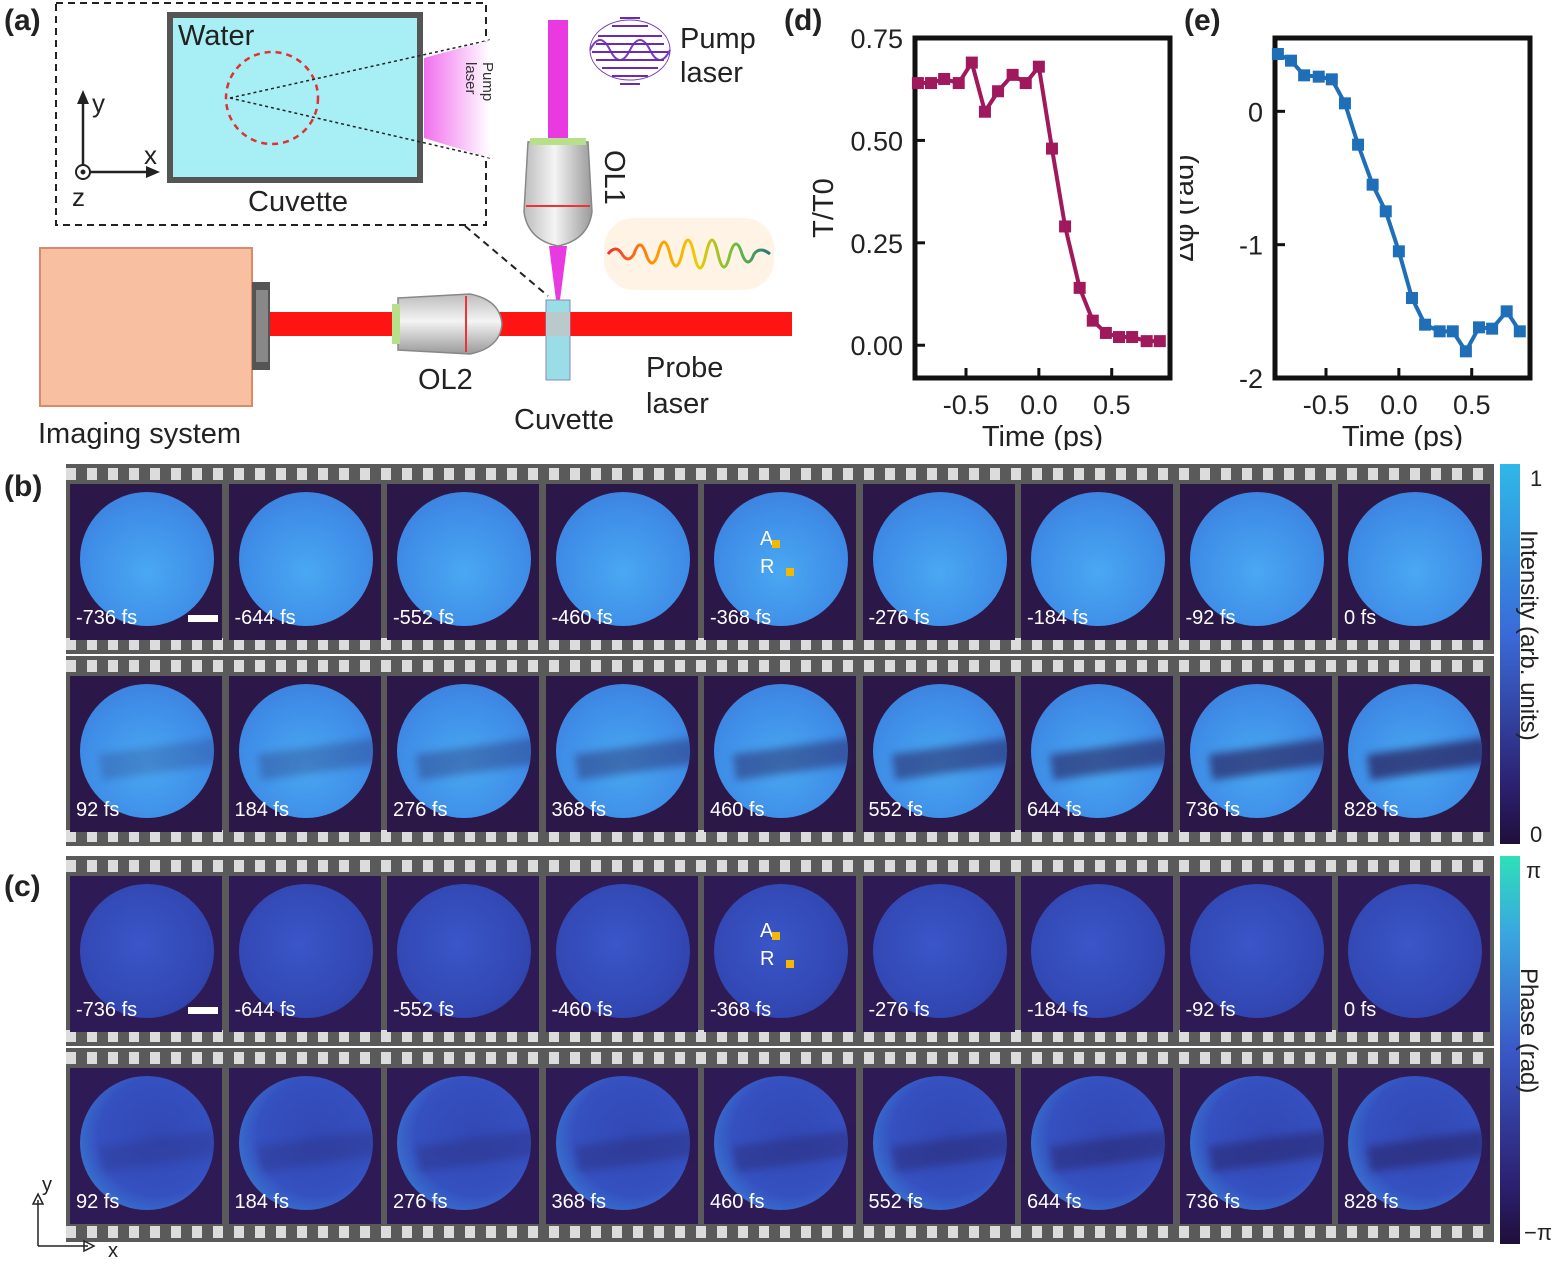  I want to click on phase-frame: -276 fs, so click(938, 954).